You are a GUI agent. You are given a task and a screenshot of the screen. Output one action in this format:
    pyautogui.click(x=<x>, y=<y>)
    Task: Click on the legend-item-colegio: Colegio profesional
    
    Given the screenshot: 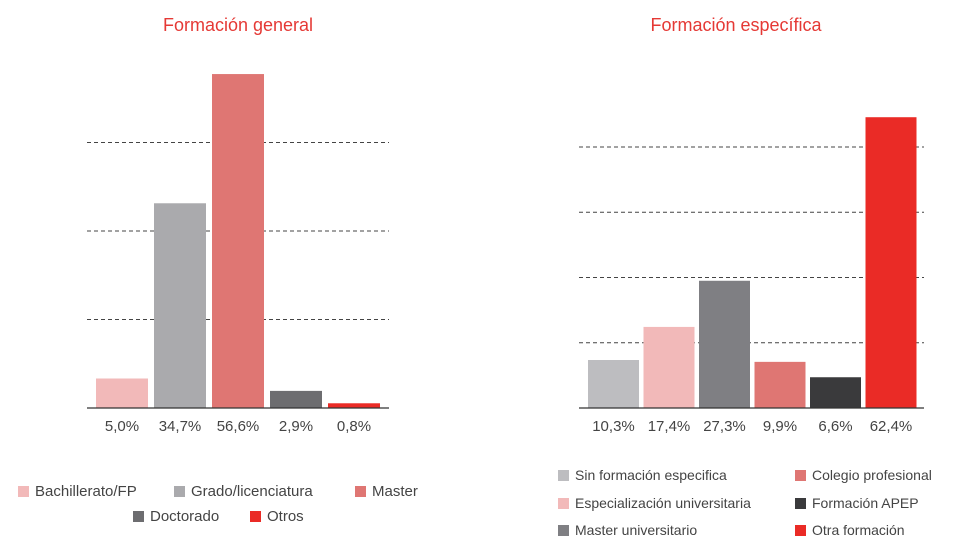 What is the action you would take?
    pyautogui.click(x=863, y=475)
    